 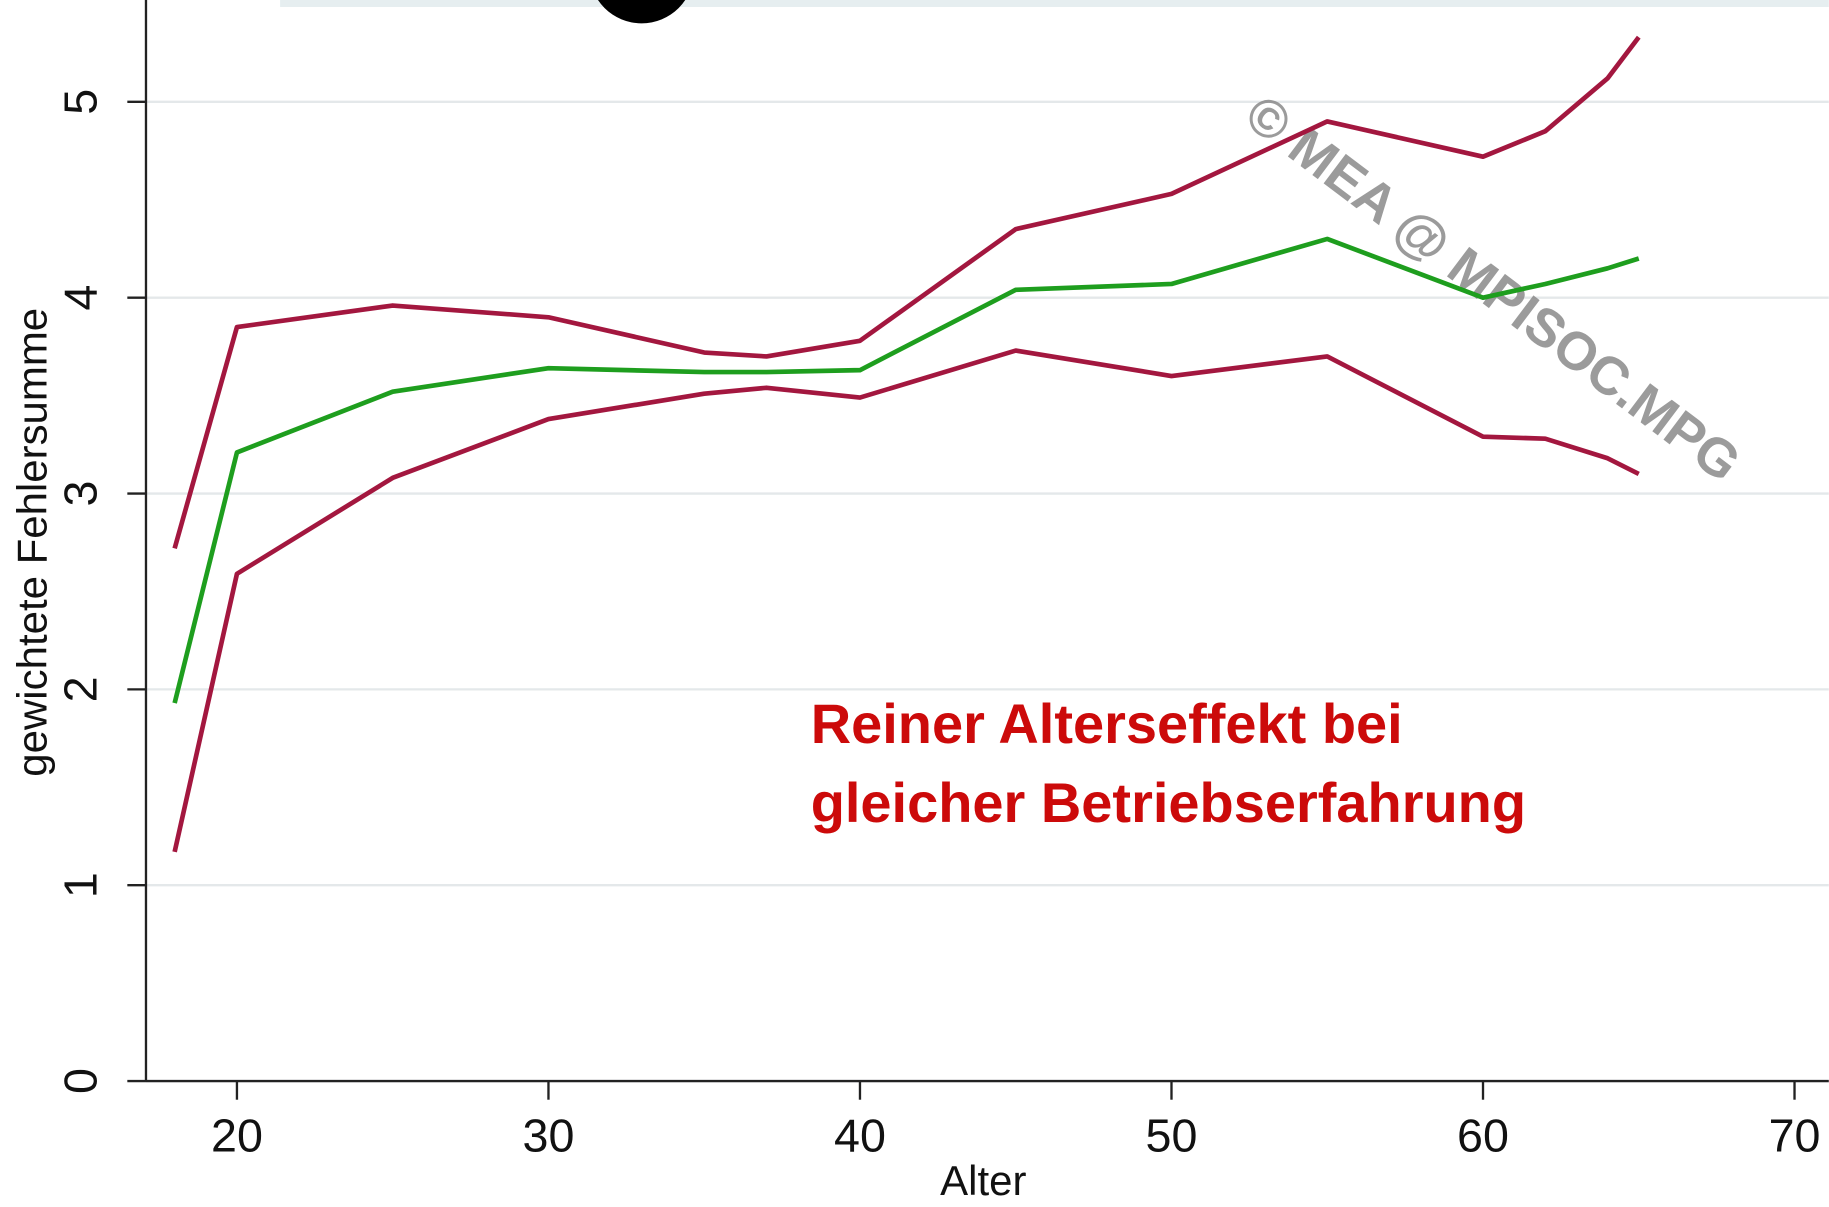 What do you see at coordinates (81, 298) in the screenshot?
I see `y-tick-label: 4` at bounding box center [81, 298].